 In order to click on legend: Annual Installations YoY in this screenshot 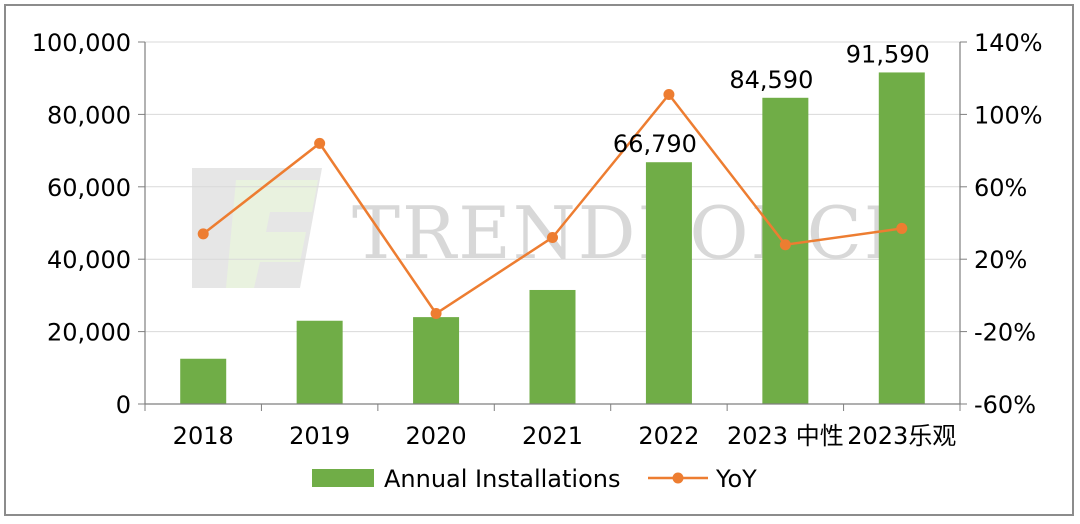, I will do `click(534, 479)`.